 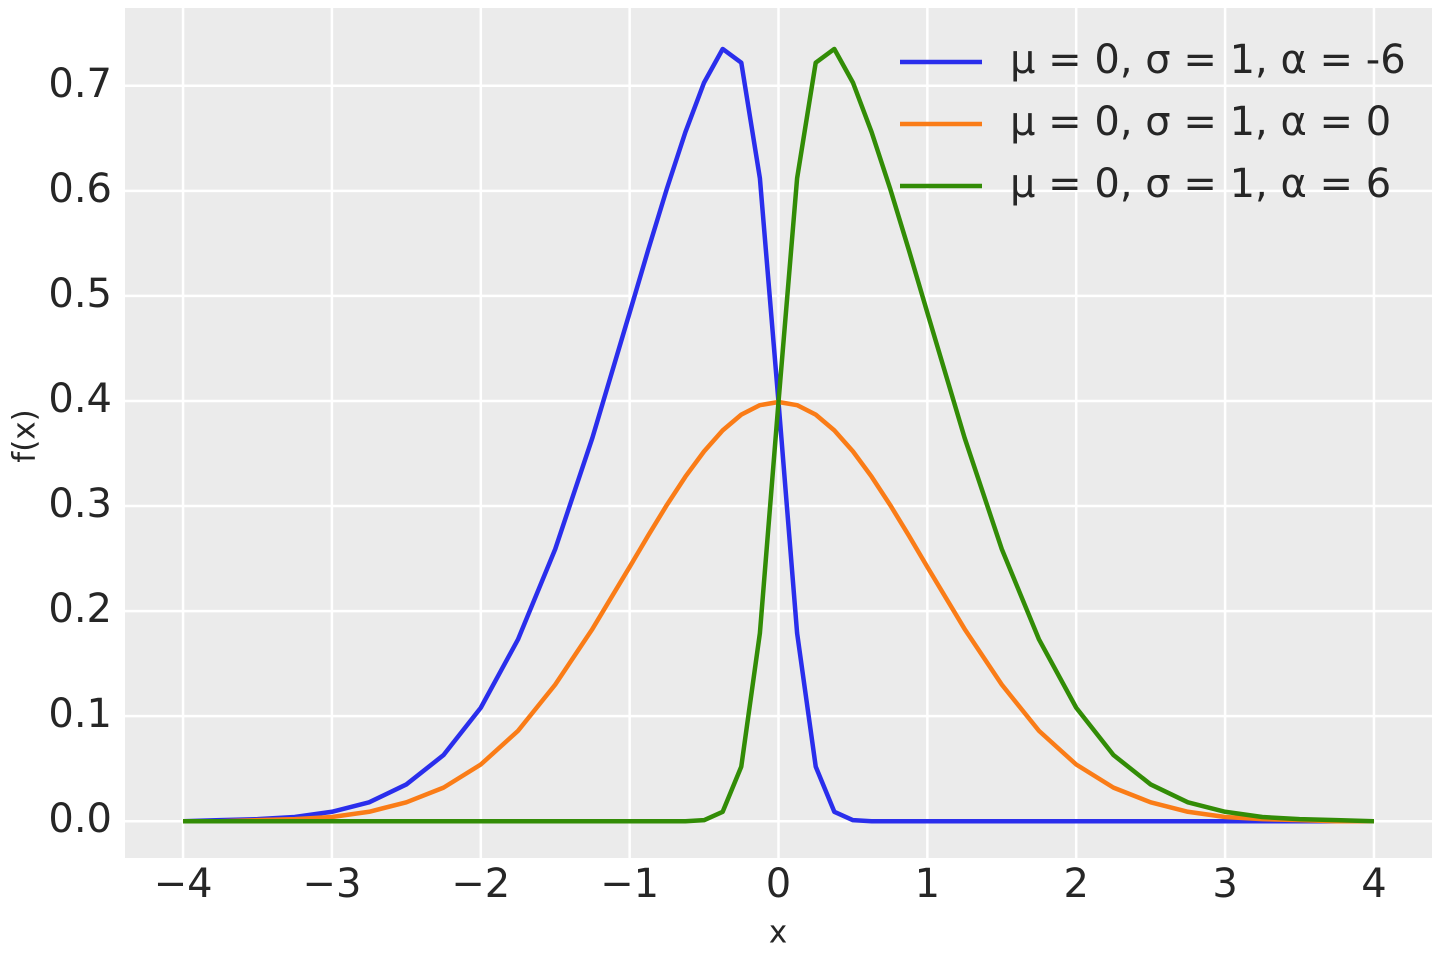 I want to click on x-tick-label: 3, so click(x=1224, y=884).